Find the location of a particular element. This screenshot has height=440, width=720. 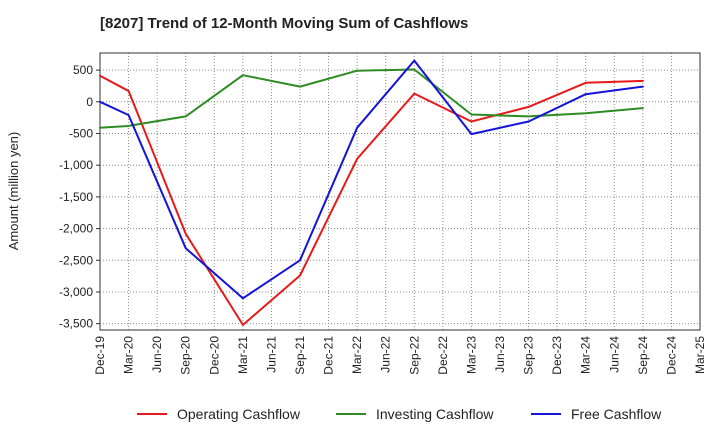

x-tick-label: Jun-20 is located at coordinates (157, 354).